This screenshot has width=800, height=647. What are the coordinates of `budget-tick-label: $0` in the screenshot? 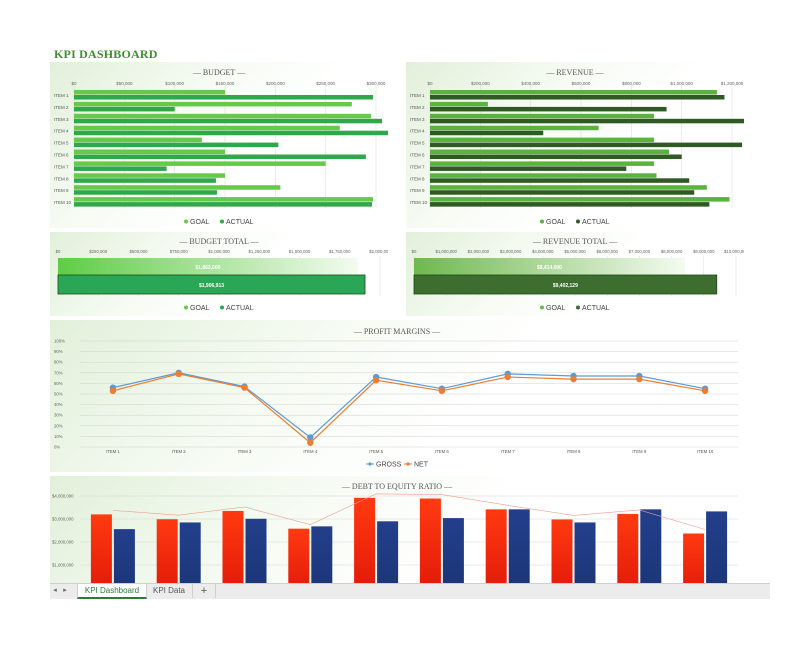 It's located at (74, 83).